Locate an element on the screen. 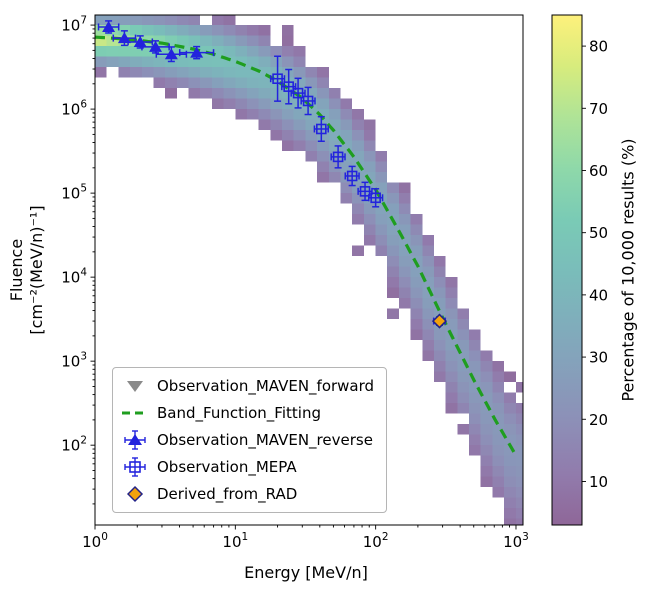 The image size is (645, 600). legend-item-band-fit: Band_Function_Fitting is located at coordinates (247, 413).